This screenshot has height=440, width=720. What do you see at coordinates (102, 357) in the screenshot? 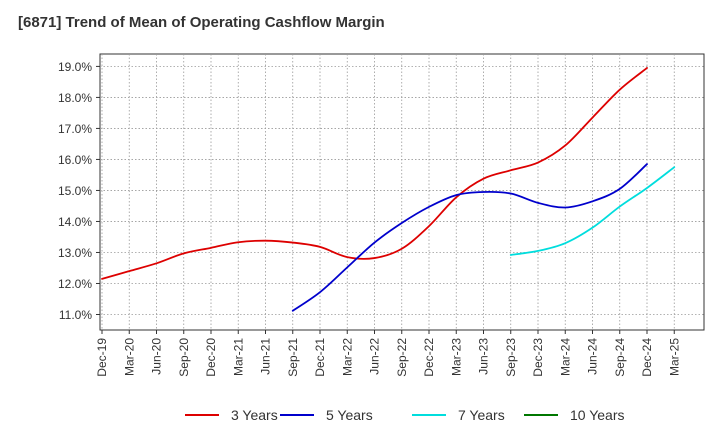
I see `x-tick-label: Dec-19` at bounding box center [102, 357].